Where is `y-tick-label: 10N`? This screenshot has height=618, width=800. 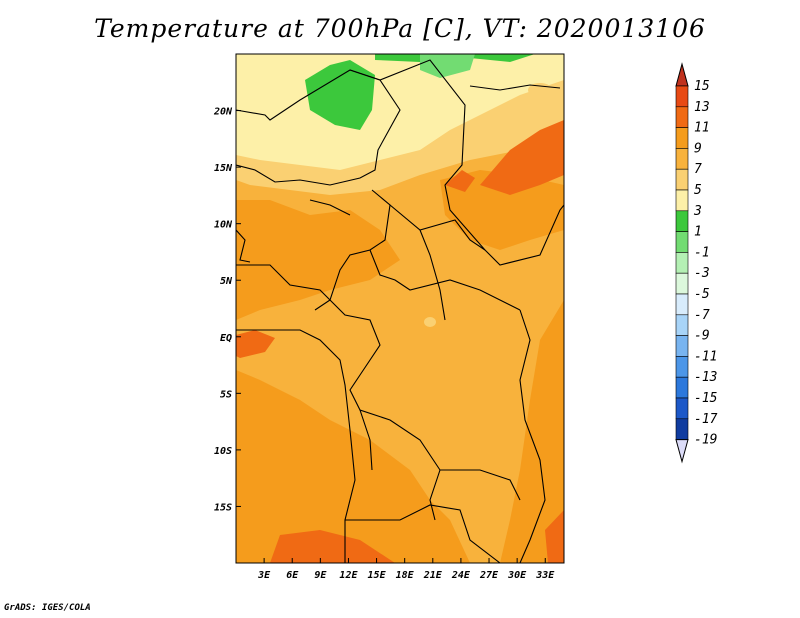 y-tick-label: 10N is located at coordinates (223, 225).